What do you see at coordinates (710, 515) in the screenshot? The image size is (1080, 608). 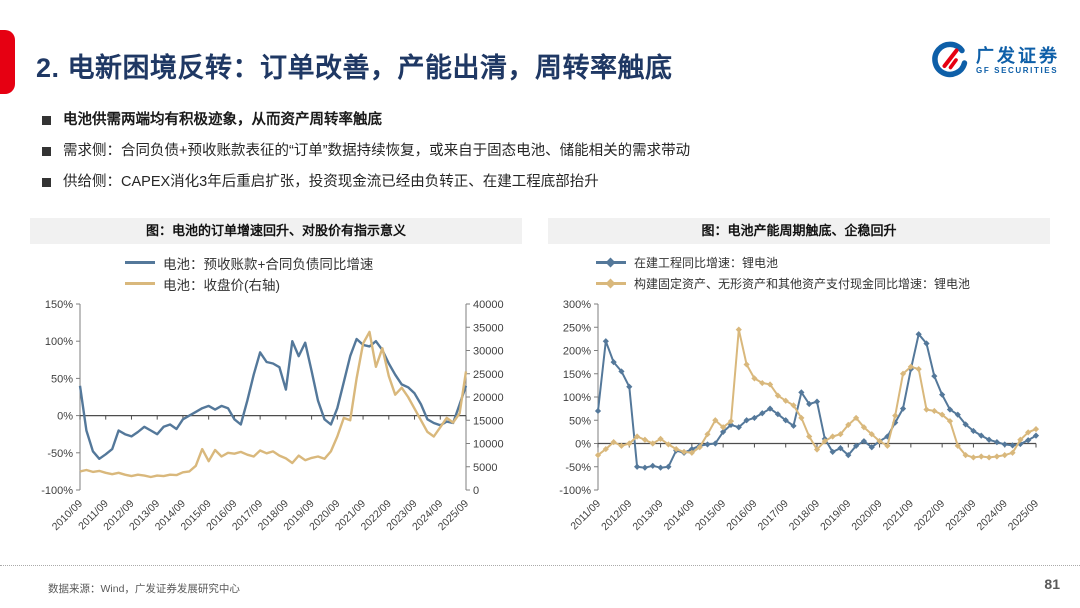 I see `svg-text: 2015/09` at bounding box center [710, 515].